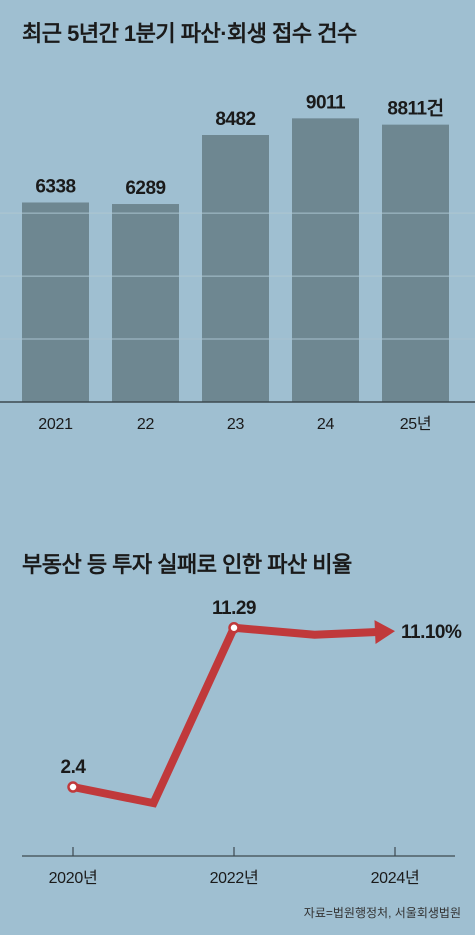 The width and height of the screenshot is (475, 935). I want to click on bar-chart-title: 최근 5년간 1분기 파산·회생 접수 건수, so click(189, 33).